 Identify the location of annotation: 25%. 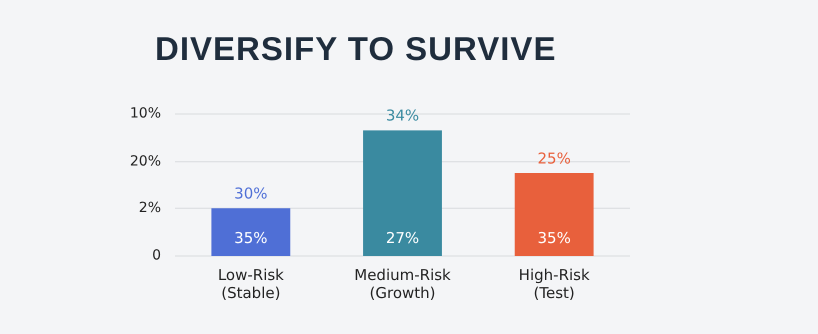
(554, 158).